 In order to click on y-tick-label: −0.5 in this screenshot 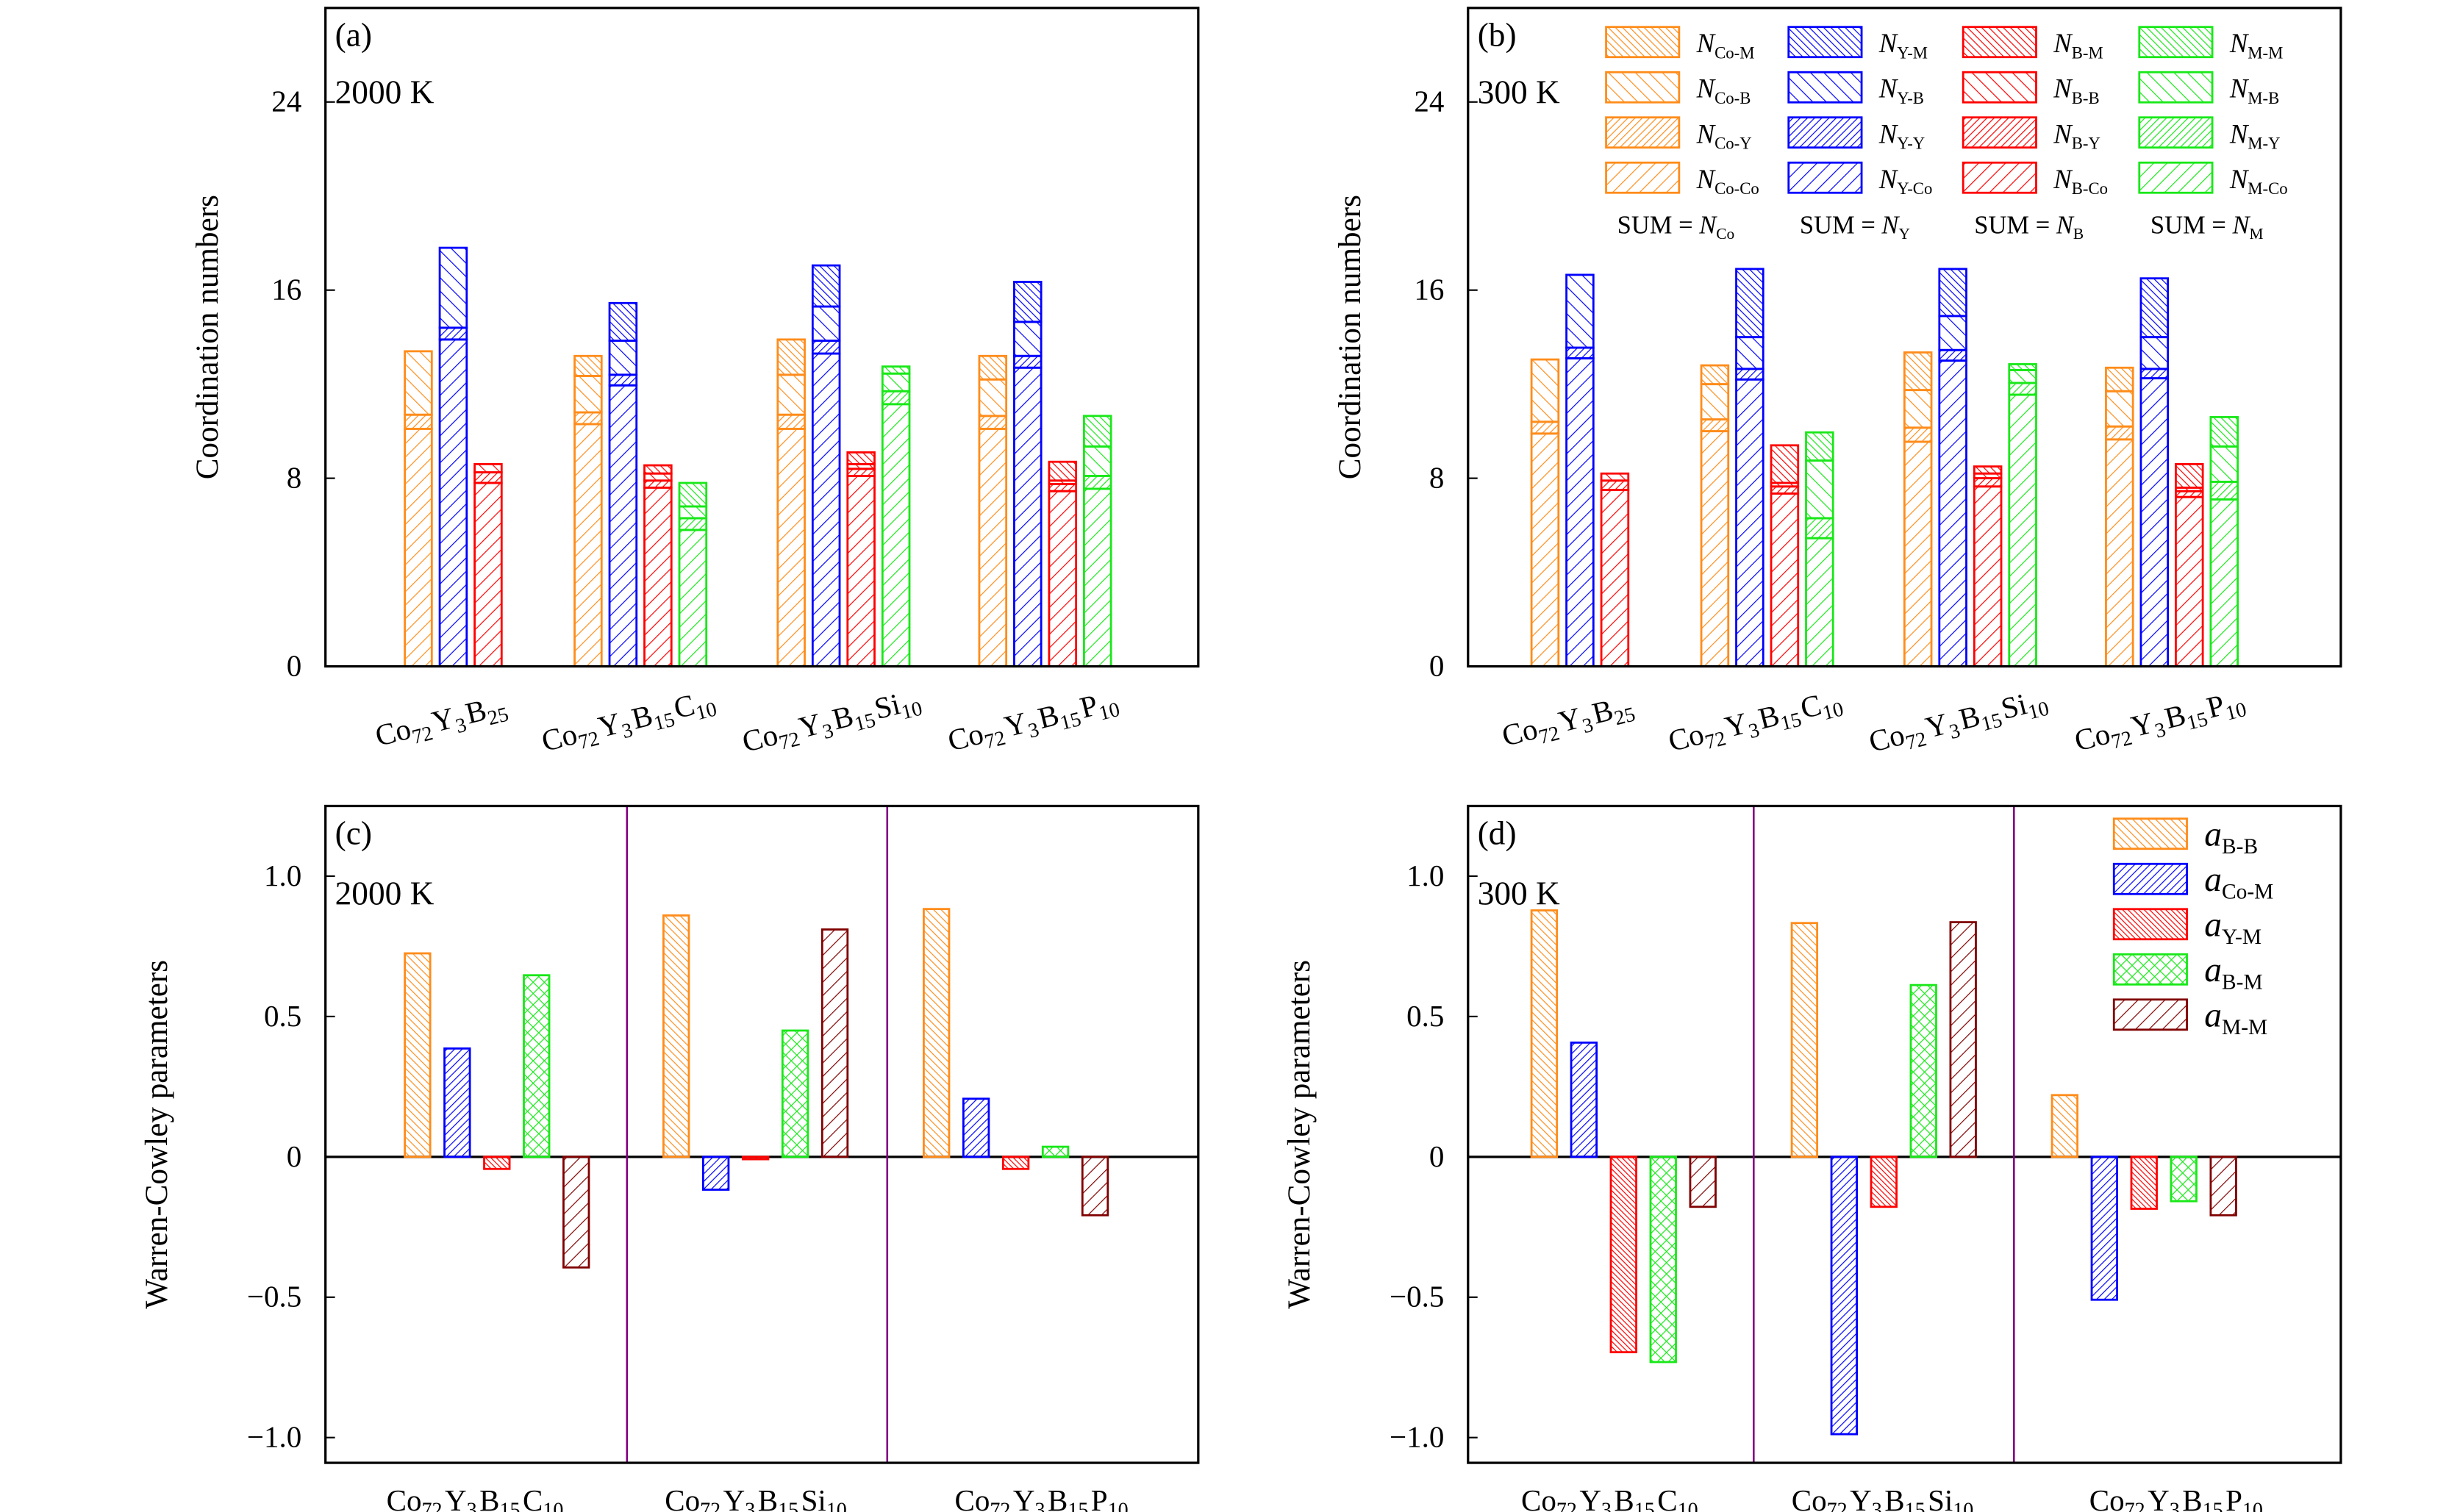, I will do `click(274, 1297)`.